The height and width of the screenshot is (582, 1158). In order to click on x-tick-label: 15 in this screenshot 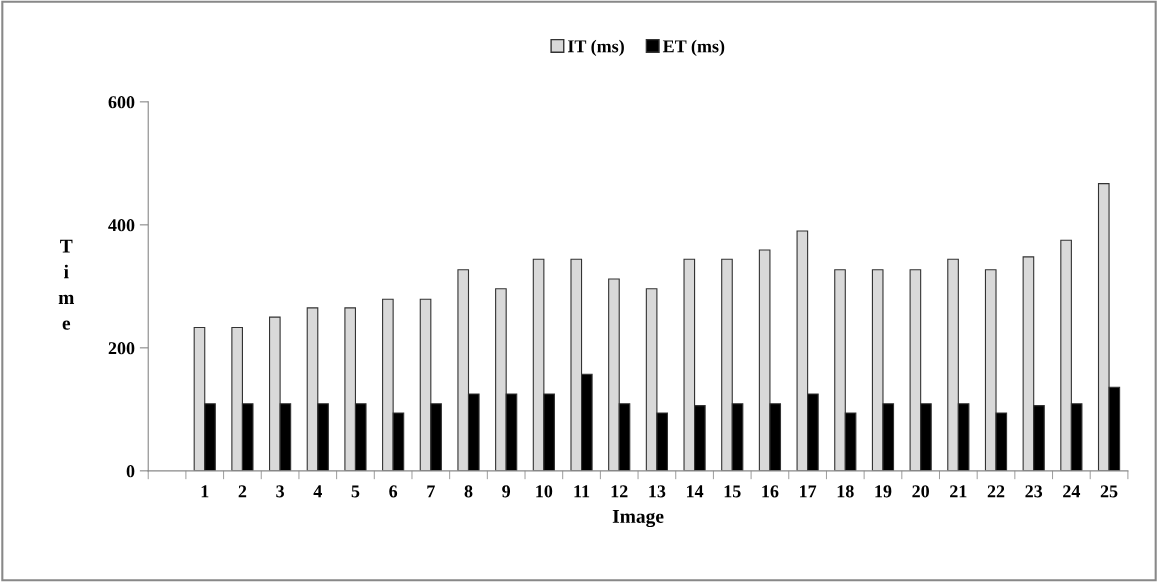, I will do `click(732, 491)`.